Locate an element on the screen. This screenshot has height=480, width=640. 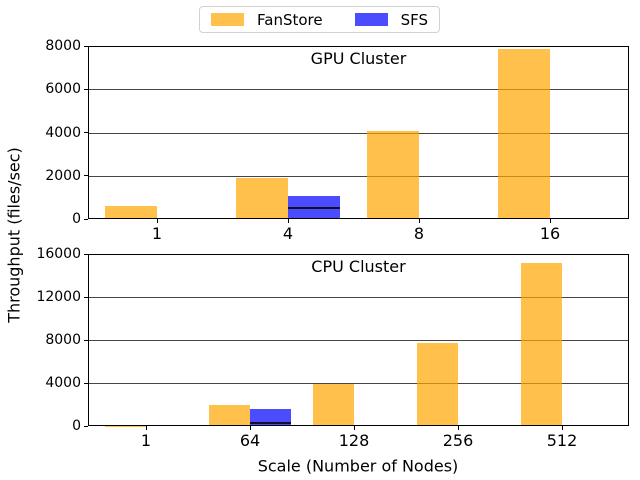
y-axis-label: Throughput (files/sec) is located at coordinates (14, 235).